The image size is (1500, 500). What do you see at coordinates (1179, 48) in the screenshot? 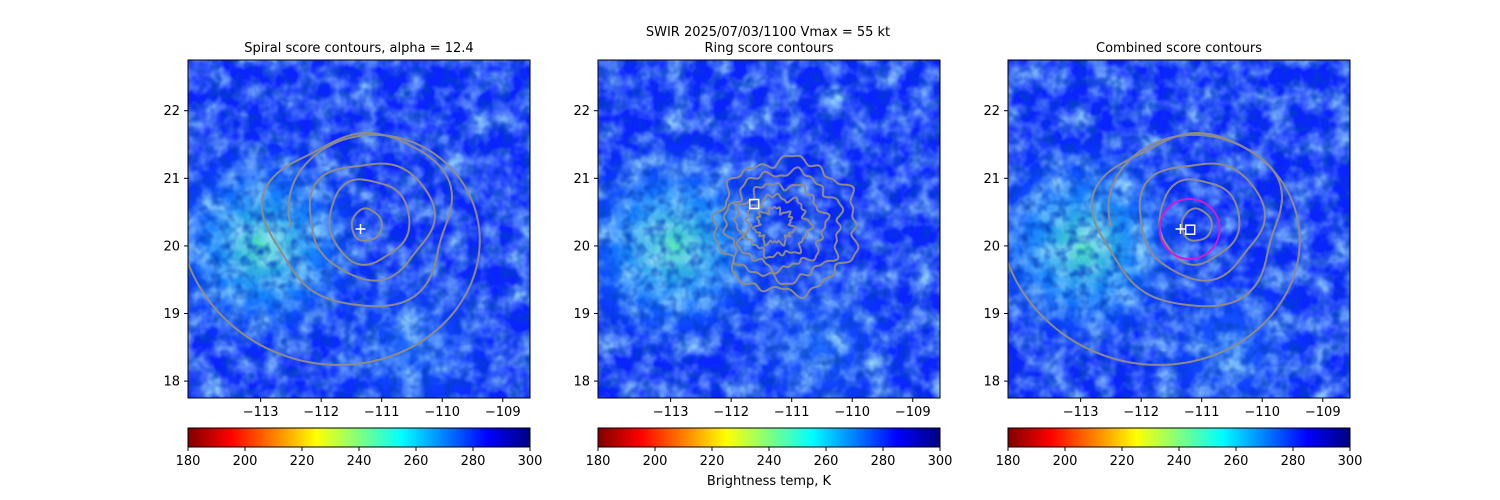
I see `panel-title: Combined score contours` at bounding box center [1179, 48].